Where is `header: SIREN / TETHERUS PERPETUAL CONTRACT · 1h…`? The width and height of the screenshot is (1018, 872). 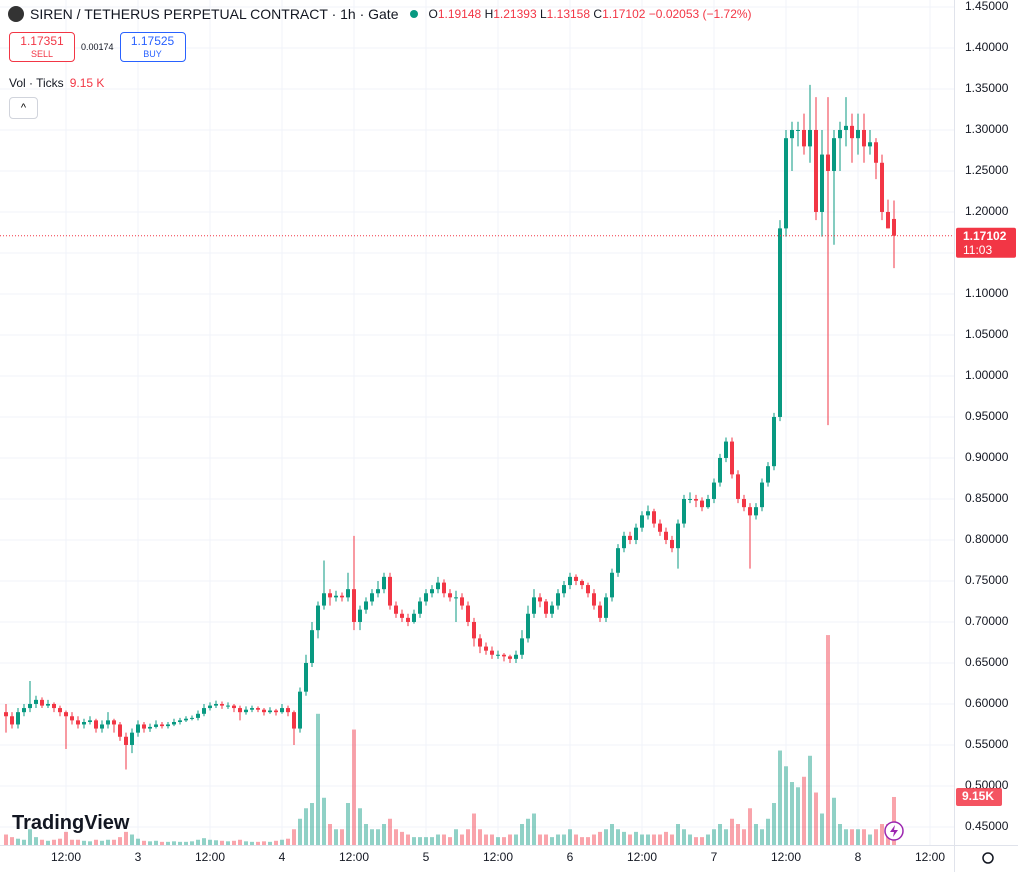 header: SIREN / TETHERUS PERPETUAL CONTRACT · 1h… is located at coordinates (380, 14).